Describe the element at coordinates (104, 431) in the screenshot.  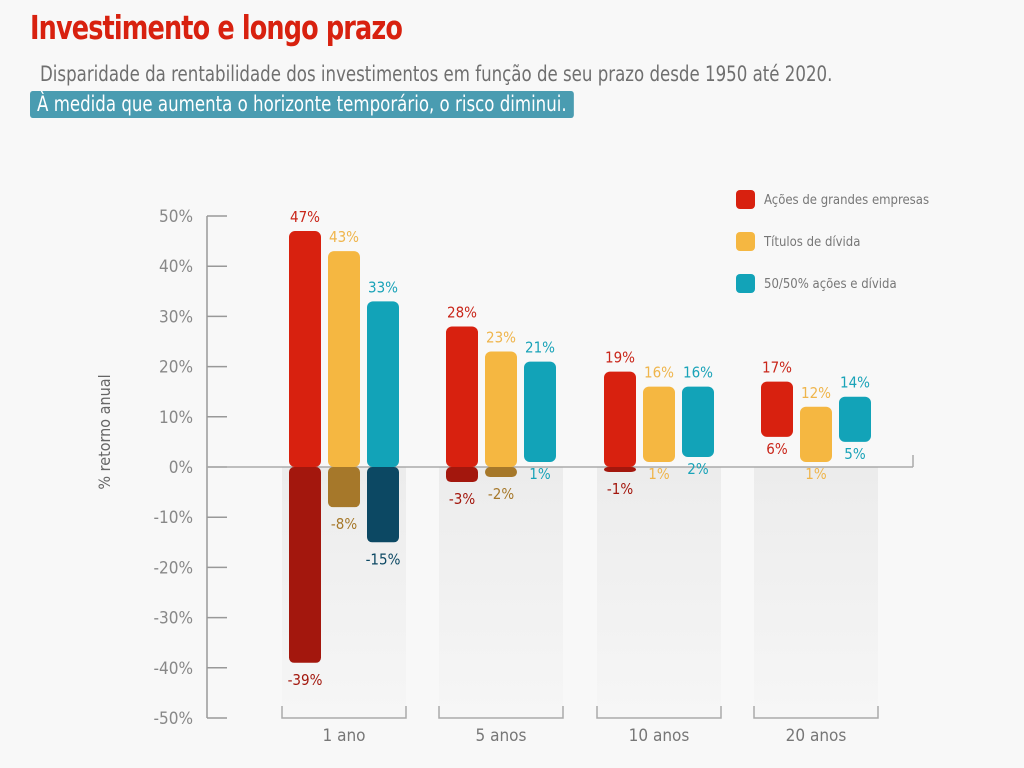
I see `y-axis-label: % retorno anual` at that location.